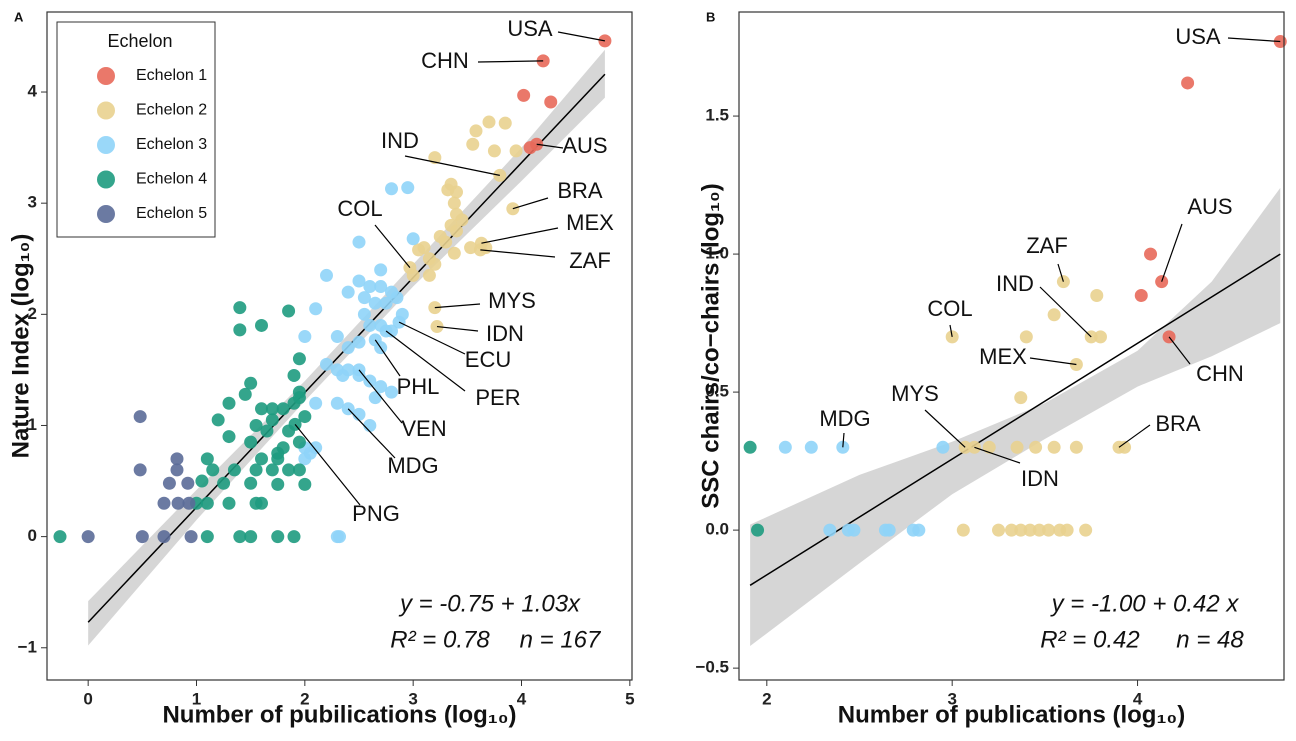 This screenshot has height=741, width=1296. Describe the element at coordinates (590, 260) in the screenshot. I see `country-label: ZAF` at that location.